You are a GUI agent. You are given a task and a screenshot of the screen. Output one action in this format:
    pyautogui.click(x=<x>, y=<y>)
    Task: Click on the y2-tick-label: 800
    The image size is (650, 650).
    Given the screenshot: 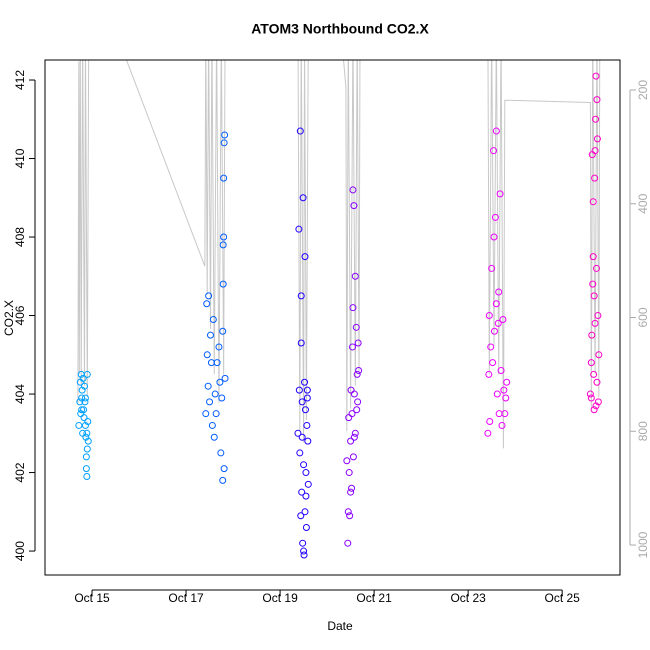 What is the action you would take?
    pyautogui.click(x=643, y=431)
    